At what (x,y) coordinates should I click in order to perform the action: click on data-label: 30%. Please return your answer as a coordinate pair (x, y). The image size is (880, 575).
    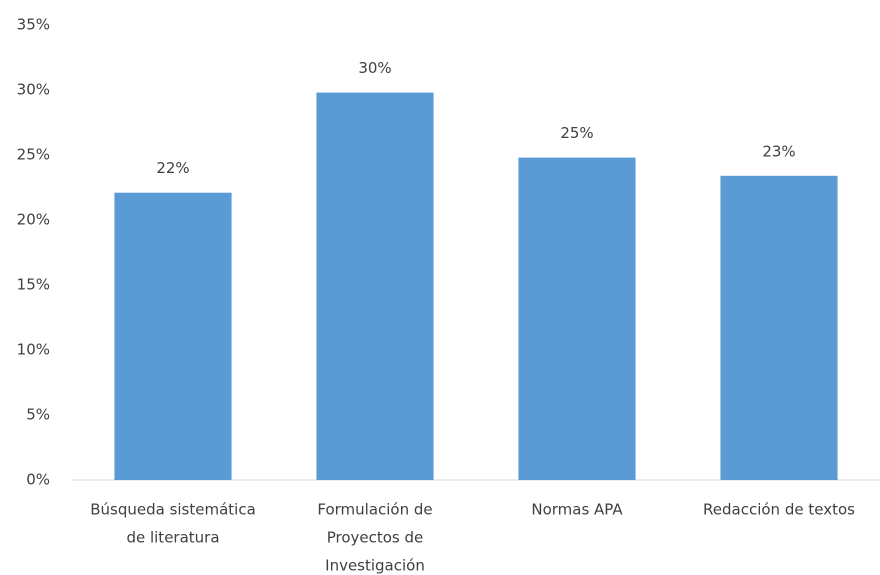
    Looking at the image, I should click on (374, 68).